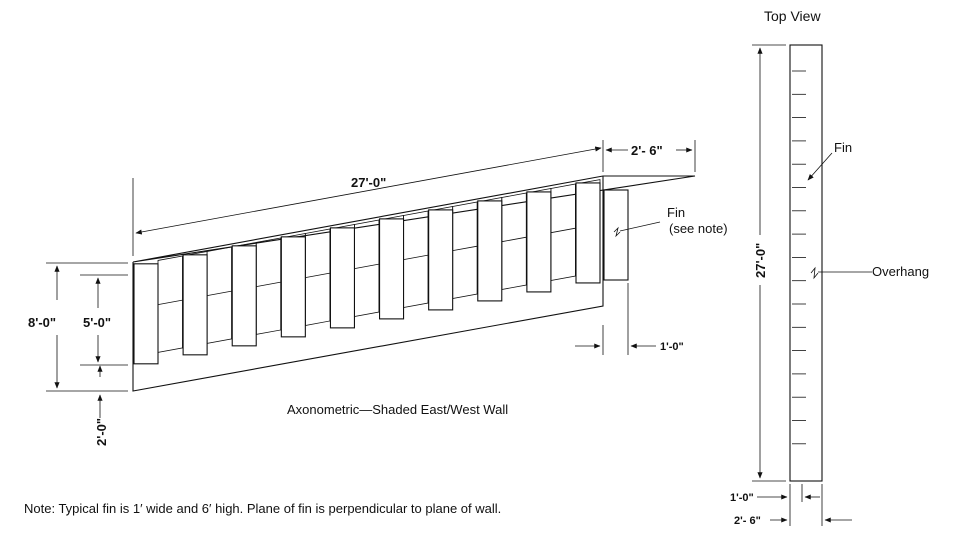 This screenshot has width=959, height=541. Describe the element at coordinates (640, 226) in the screenshot. I see `fin-leader` at that location.